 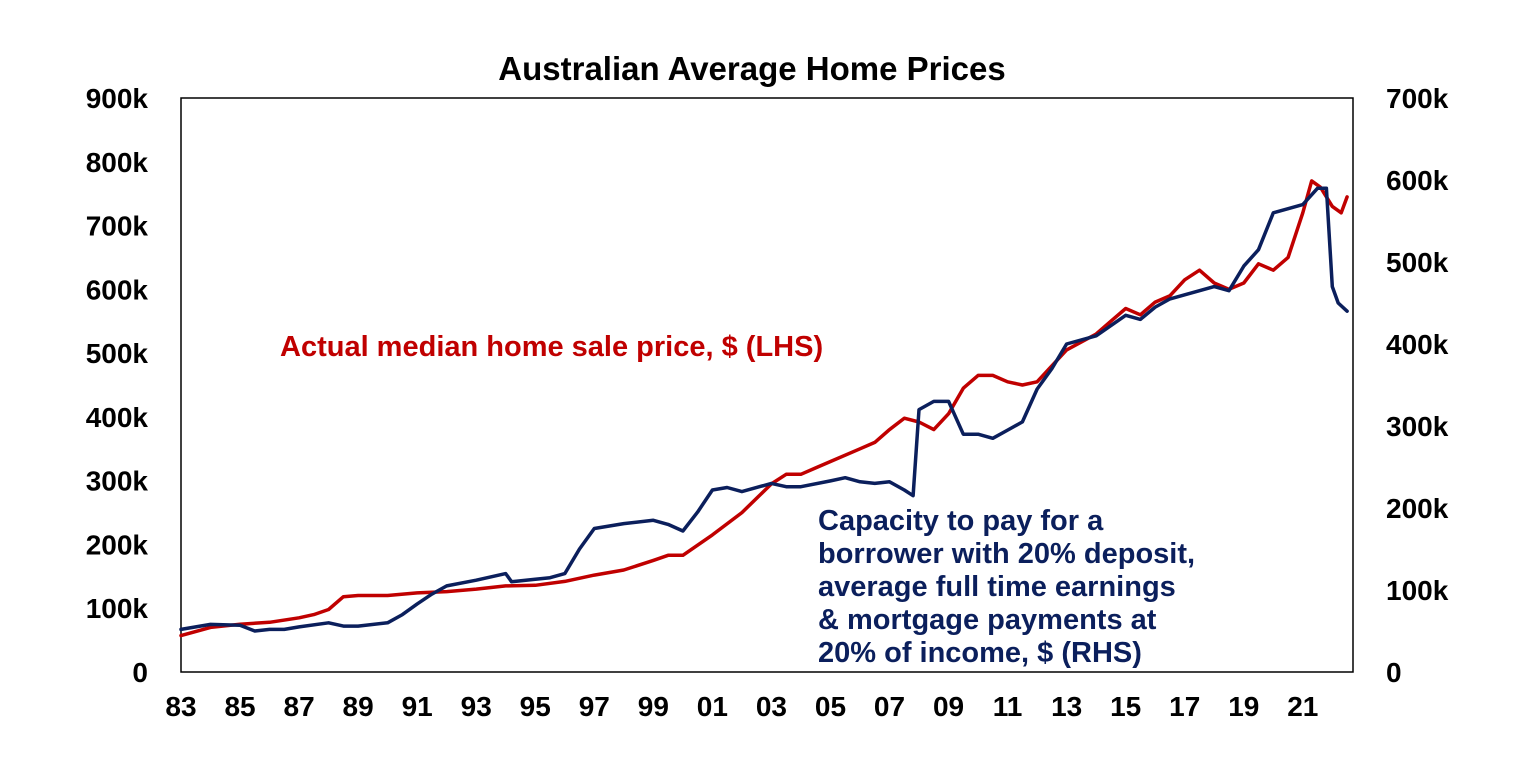 I want to click on right-y-tick-label: 500k, so click(x=1417, y=262).